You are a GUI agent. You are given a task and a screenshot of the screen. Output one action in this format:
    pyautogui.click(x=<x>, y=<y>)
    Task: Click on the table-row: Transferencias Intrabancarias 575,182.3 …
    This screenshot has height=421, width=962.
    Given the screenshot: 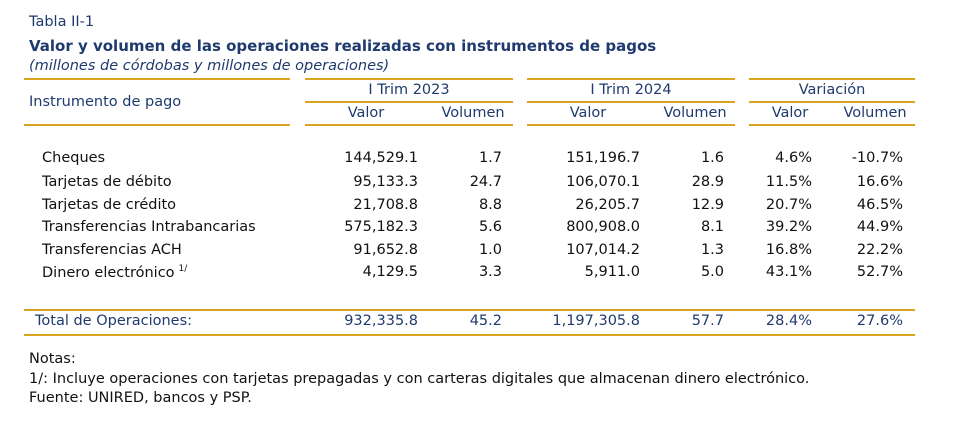 What is the action you would take?
    pyautogui.click(x=481, y=229)
    